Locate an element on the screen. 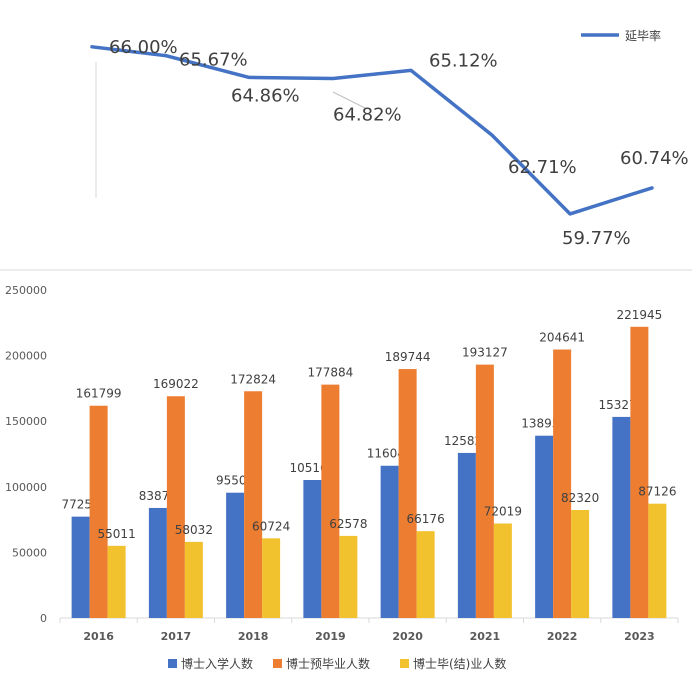 The width and height of the screenshot is (692, 691). legend-label-line: 延毕率 is located at coordinates (643, 35).